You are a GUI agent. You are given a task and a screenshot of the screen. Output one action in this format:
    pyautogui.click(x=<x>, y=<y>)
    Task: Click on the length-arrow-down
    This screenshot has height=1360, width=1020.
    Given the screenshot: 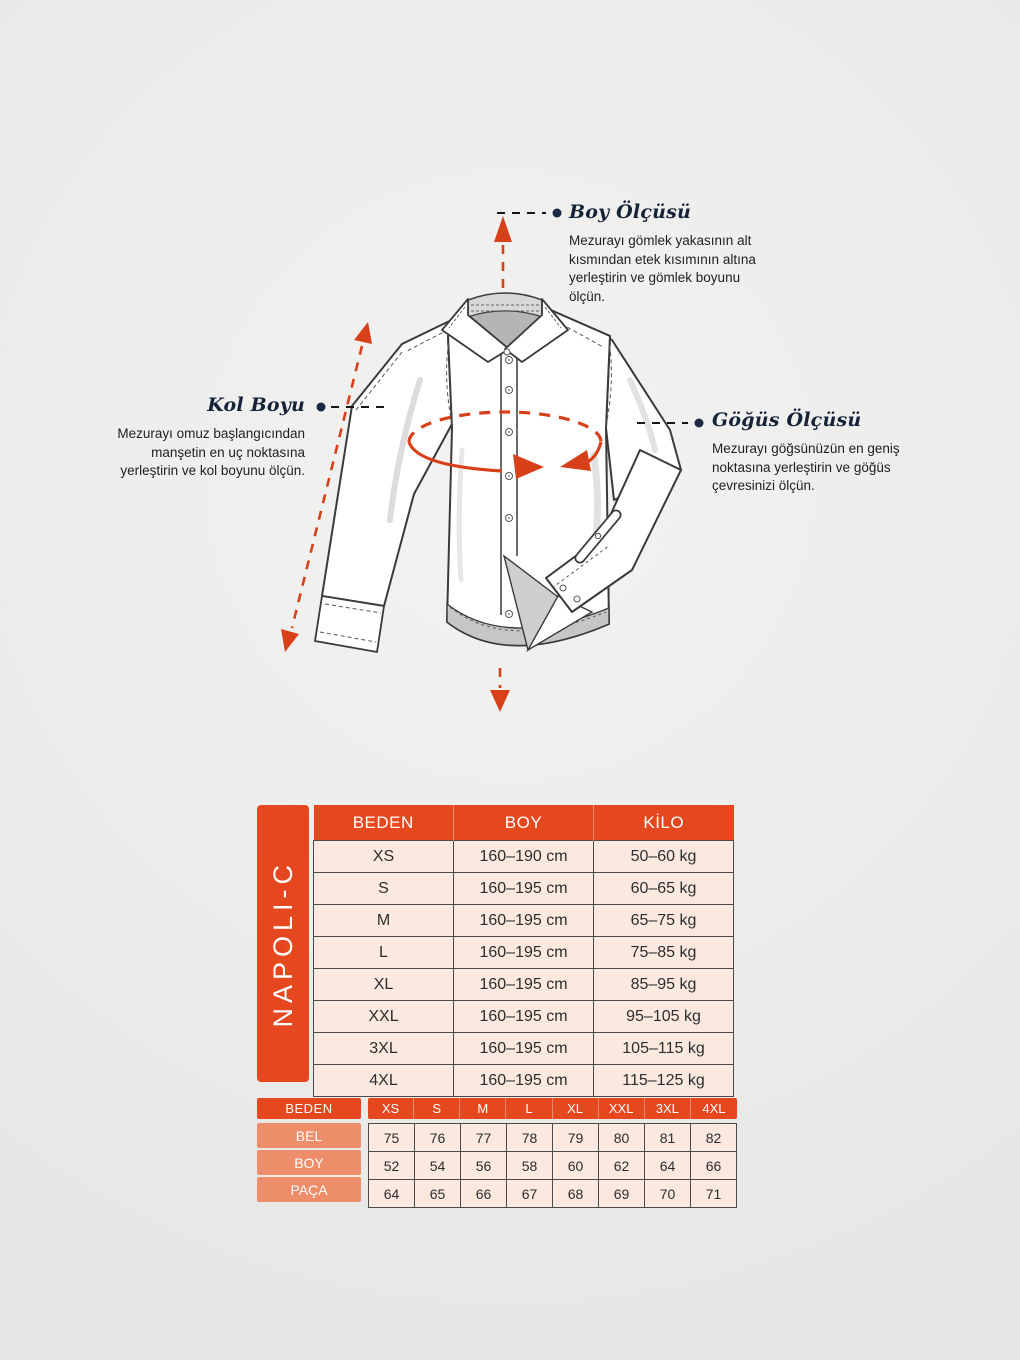 What is the action you would take?
    pyautogui.click(x=500, y=690)
    